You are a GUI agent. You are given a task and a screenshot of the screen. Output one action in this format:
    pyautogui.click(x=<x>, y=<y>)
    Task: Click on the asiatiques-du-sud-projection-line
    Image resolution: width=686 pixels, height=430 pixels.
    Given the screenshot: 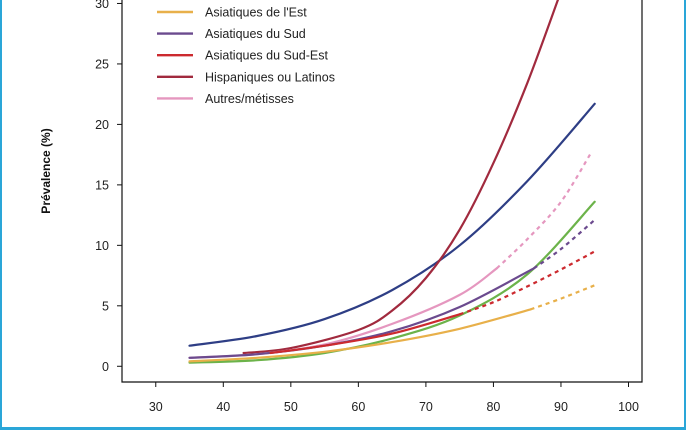 What is the action you would take?
    pyautogui.click(x=564, y=244)
    